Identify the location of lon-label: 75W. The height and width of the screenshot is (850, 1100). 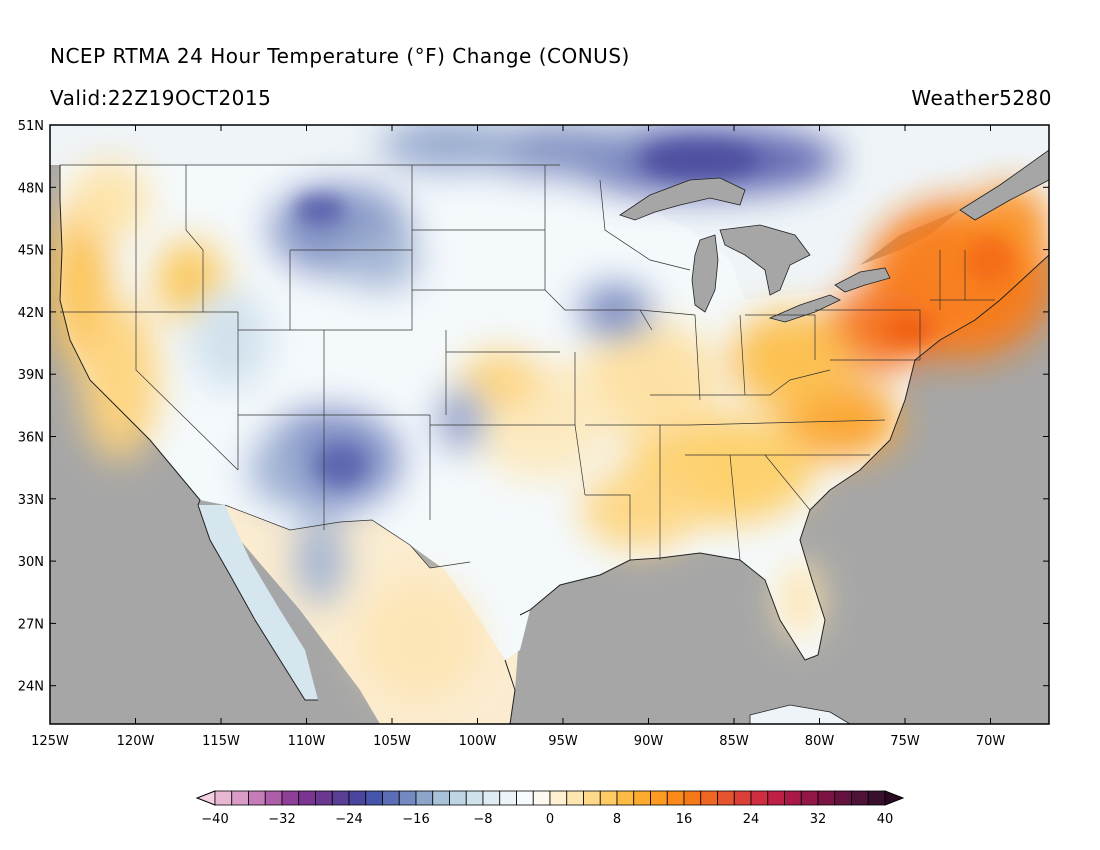
(905, 741).